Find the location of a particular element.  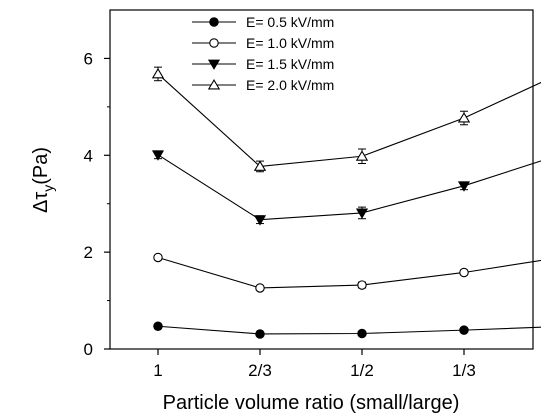

y-axis-title: Δτy(Pa) is located at coordinates (43, 180).